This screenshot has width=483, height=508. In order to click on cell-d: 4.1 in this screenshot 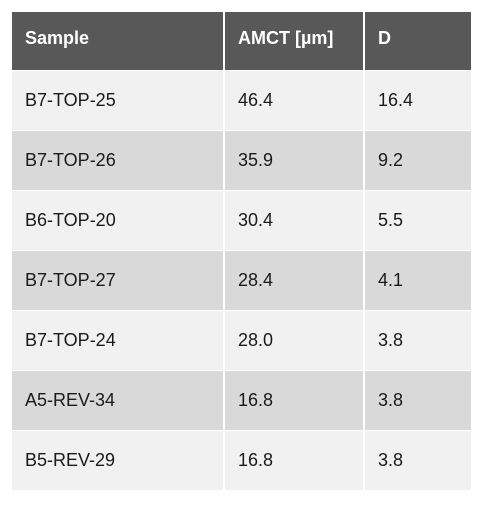, I will do `click(417, 281)`.